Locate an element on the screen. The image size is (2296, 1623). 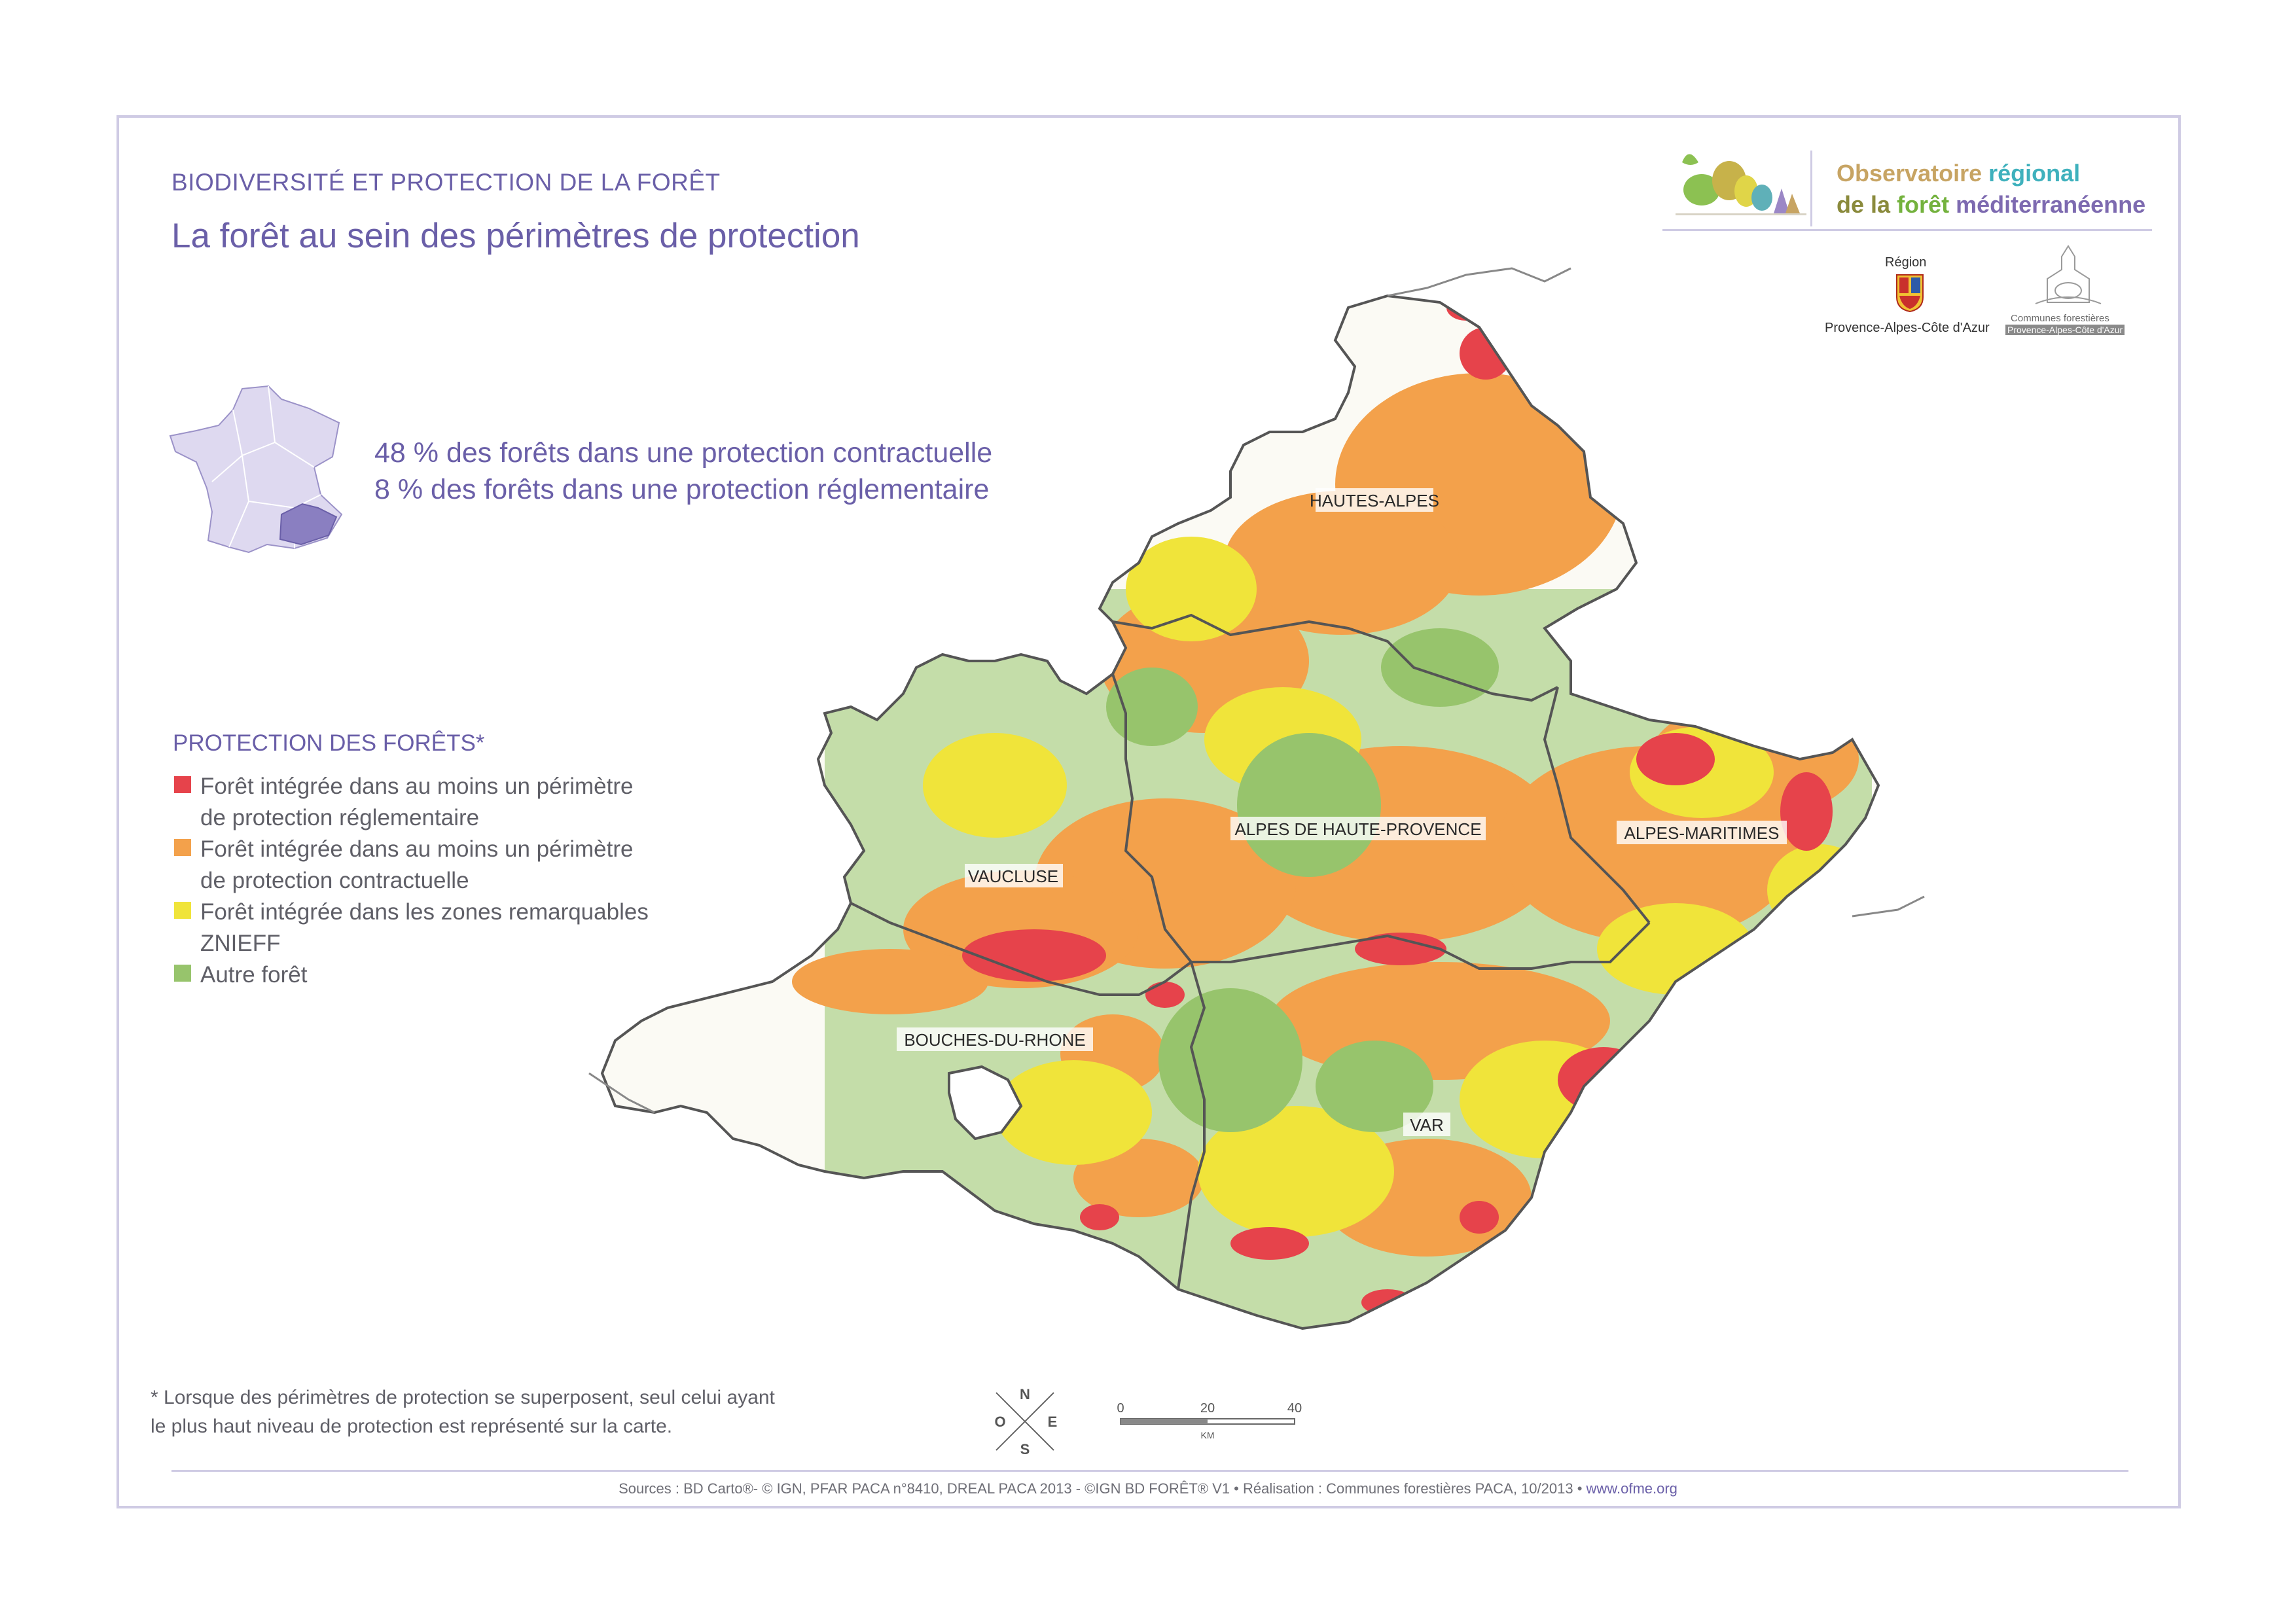
compass-s: S is located at coordinates (1025, 1449).